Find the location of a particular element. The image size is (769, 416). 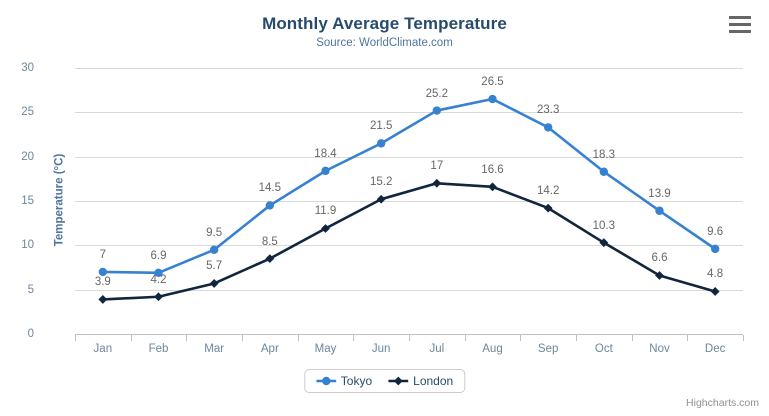

data-label: 25.2 is located at coordinates (437, 93).